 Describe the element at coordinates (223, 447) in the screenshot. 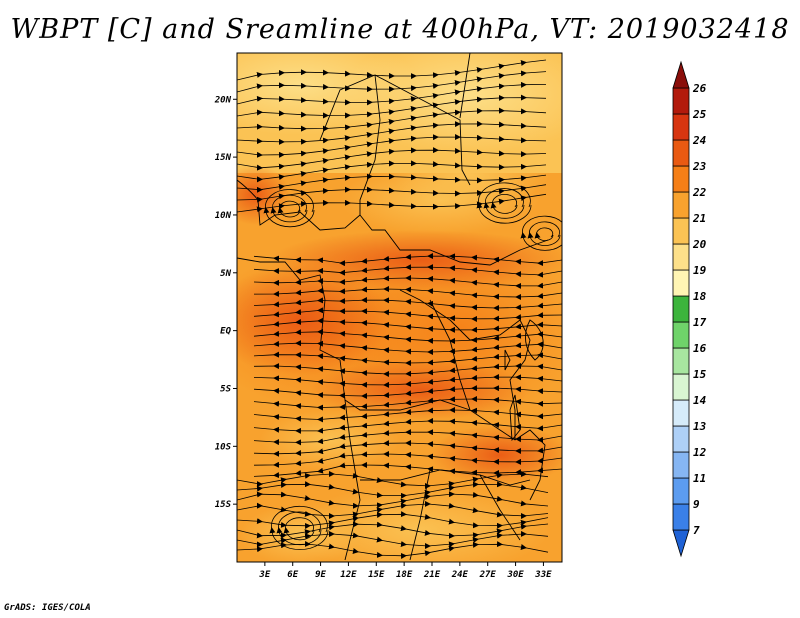

I see `lat-tick-label: 10S` at that location.